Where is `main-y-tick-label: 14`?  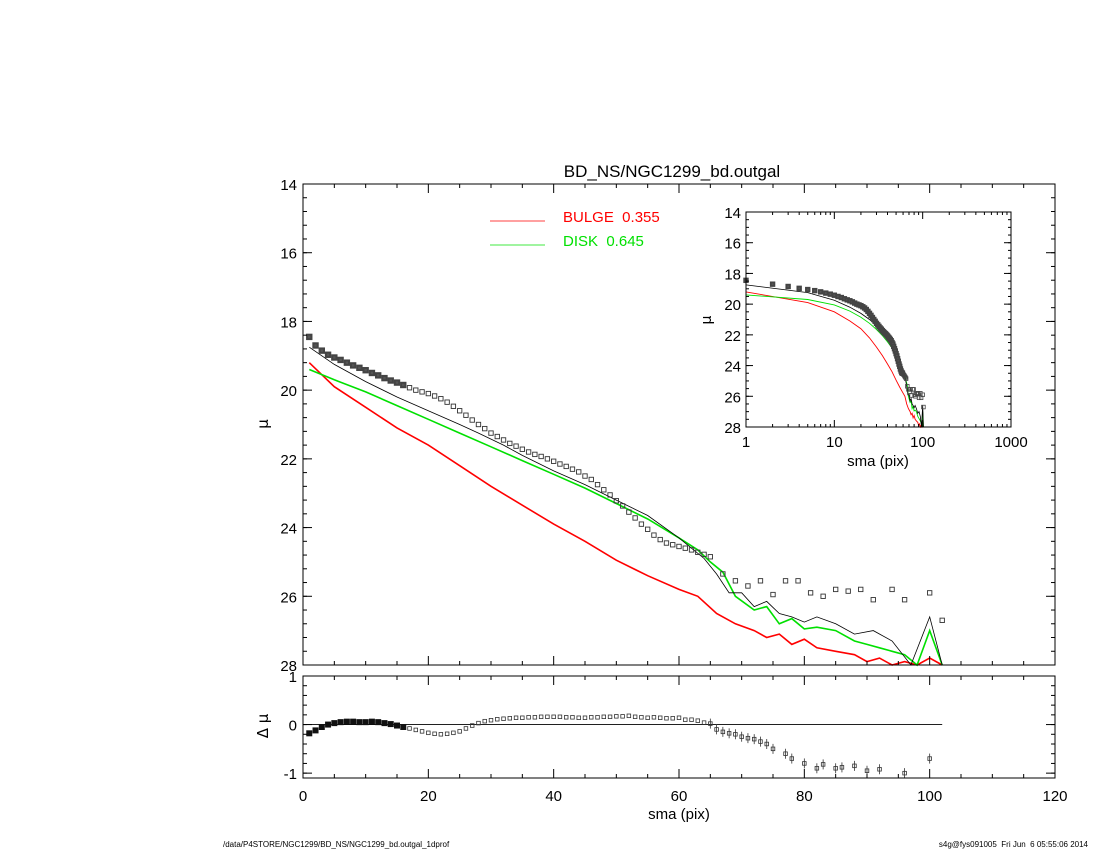
main-y-tick-label: 14 is located at coordinates (288, 185).